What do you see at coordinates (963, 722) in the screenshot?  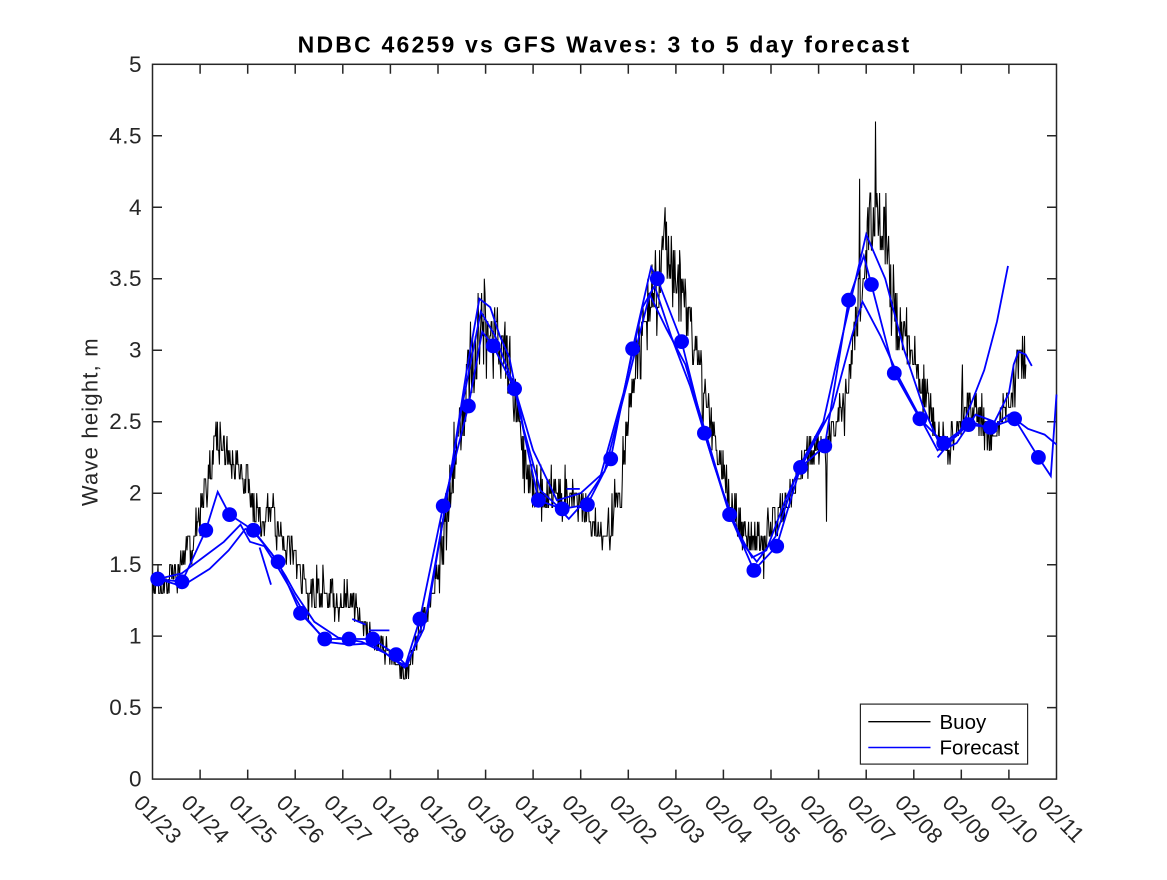 I see `svg-text: Buoy` at bounding box center [963, 722].